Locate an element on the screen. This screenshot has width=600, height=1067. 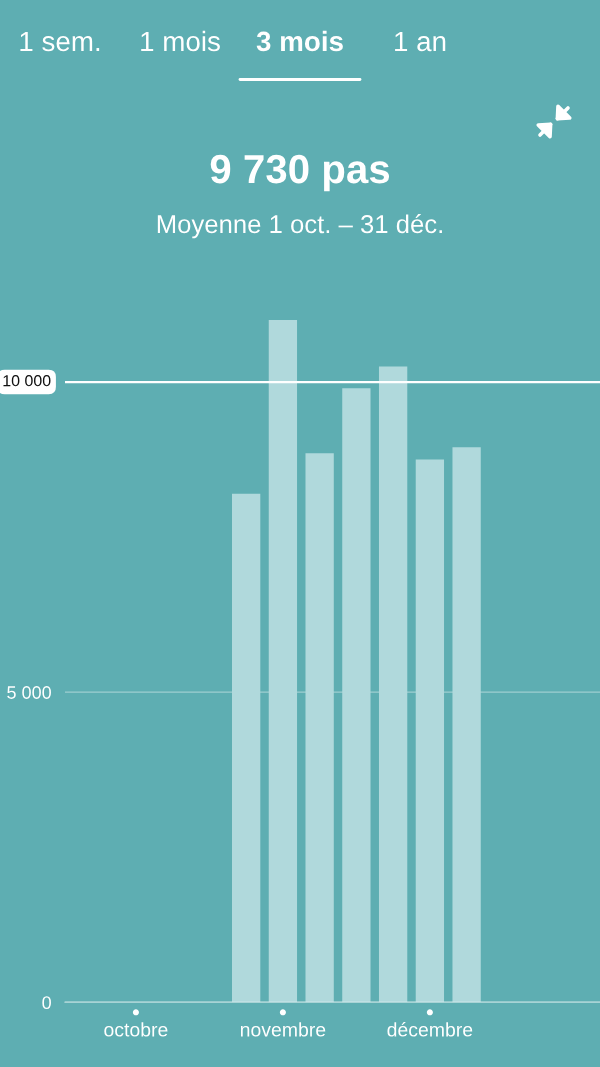
chart-subtitle: Moyenne 1 oct. – 31 déc. is located at coordinates (299, 226).